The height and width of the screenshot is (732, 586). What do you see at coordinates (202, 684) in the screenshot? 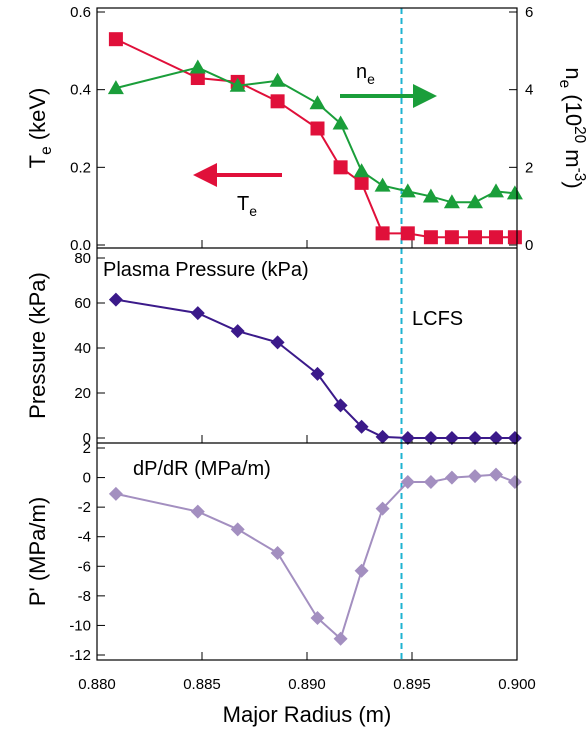
I see `x-tick-label: 0.885` at bounding box center [202, 684].